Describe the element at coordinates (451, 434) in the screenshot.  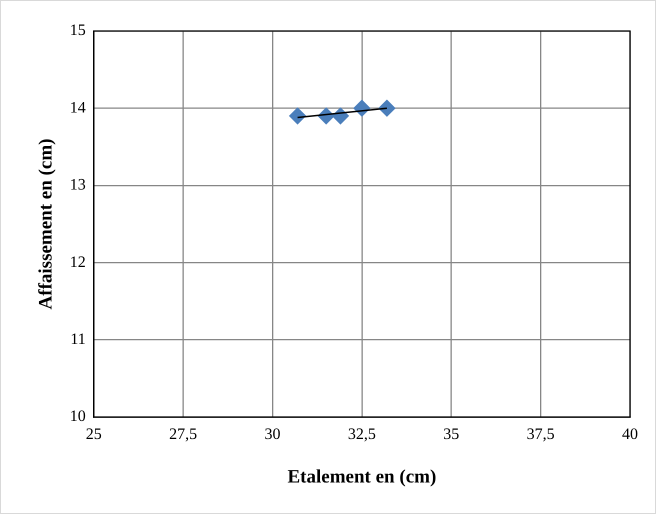
I see `x-tick-label: 35` at that location.